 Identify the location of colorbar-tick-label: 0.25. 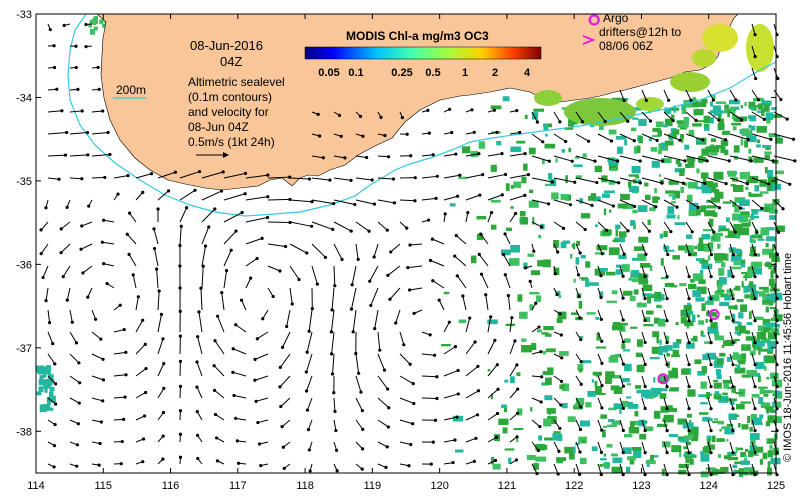
(401, 73).